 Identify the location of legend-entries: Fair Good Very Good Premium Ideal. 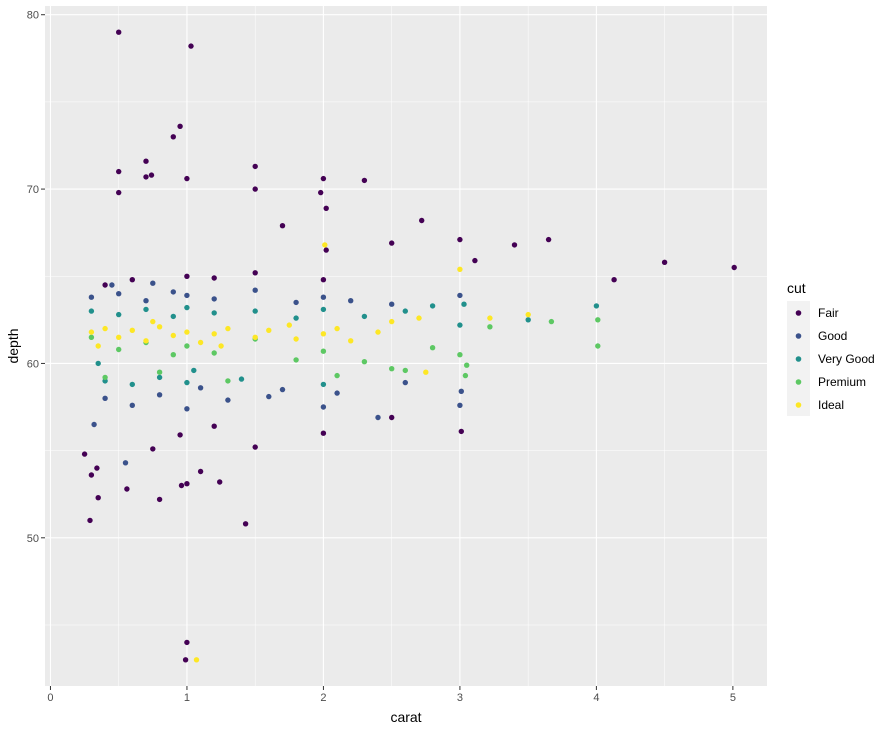
(835, 359).